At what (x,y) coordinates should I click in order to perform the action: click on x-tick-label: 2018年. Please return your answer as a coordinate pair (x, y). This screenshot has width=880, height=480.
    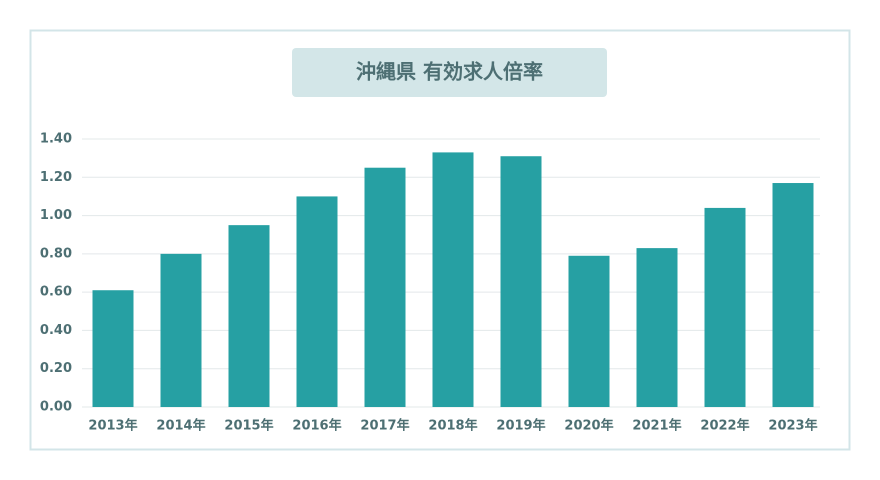
    Looking at the image, I should click on (452, 426).